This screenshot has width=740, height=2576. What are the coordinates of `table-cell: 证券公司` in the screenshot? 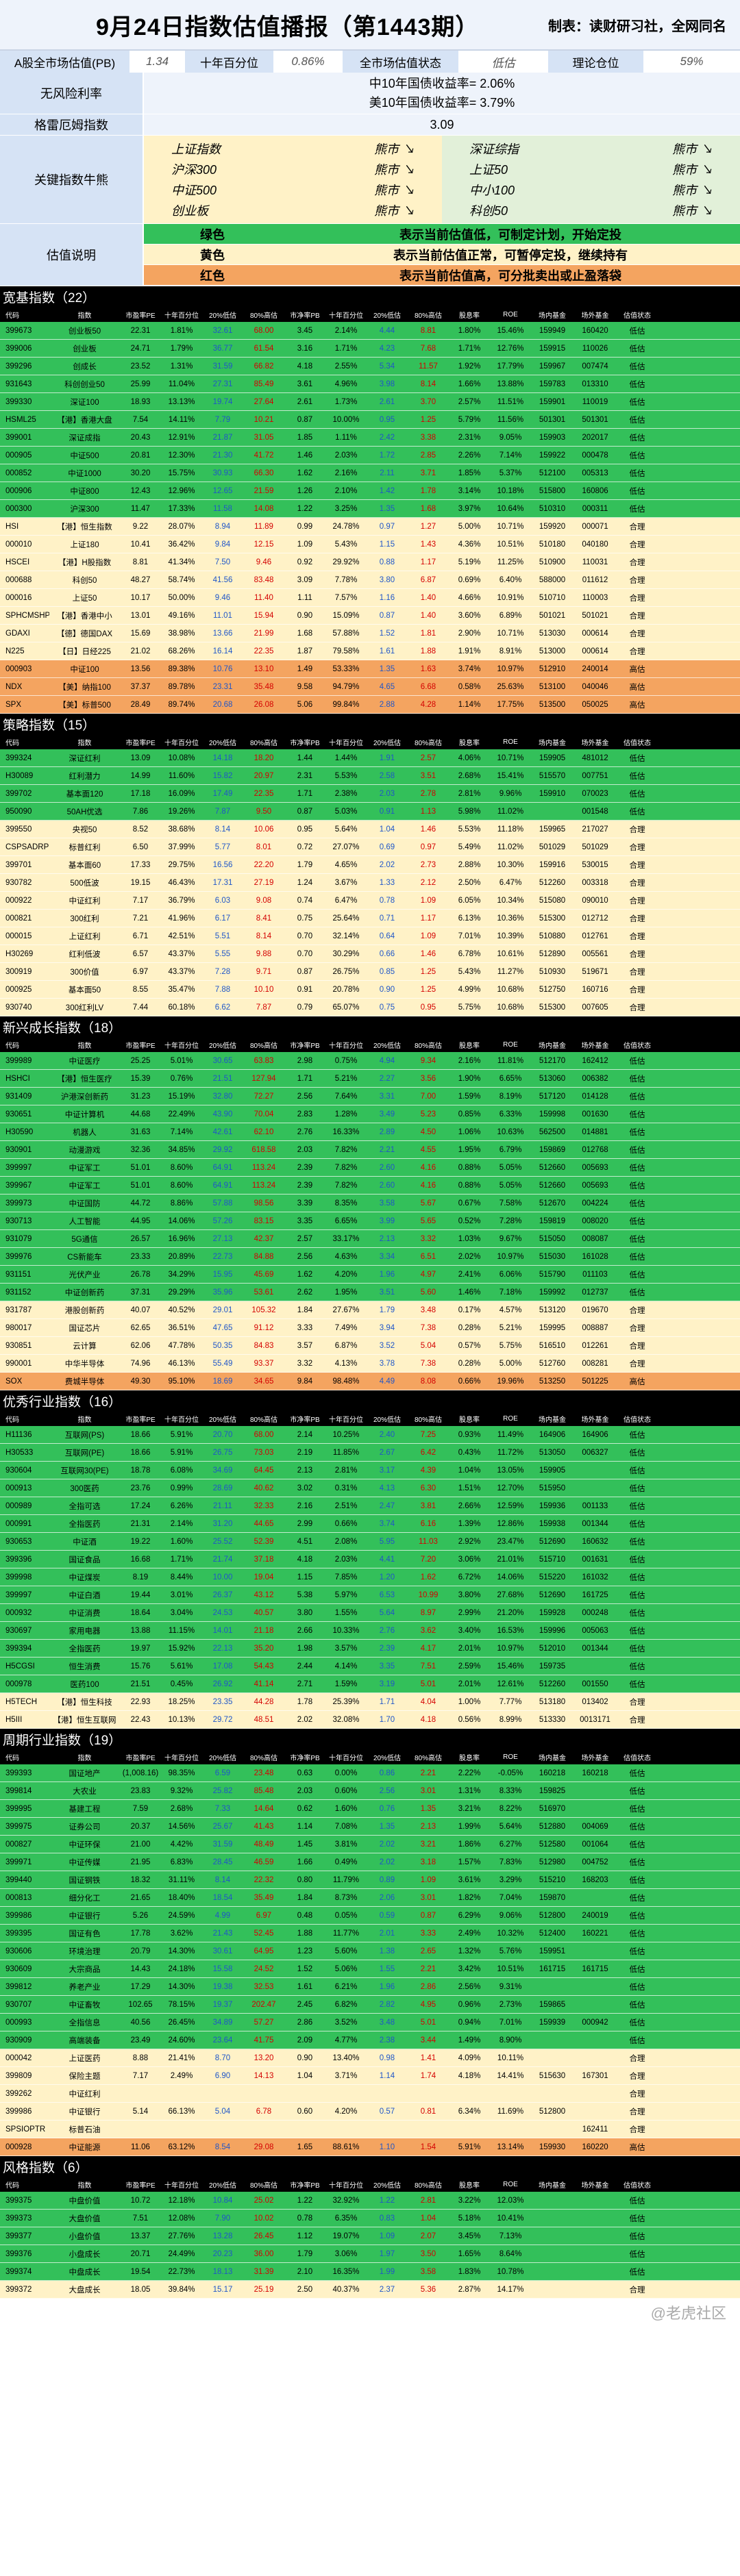 It's located at (85, 1827).